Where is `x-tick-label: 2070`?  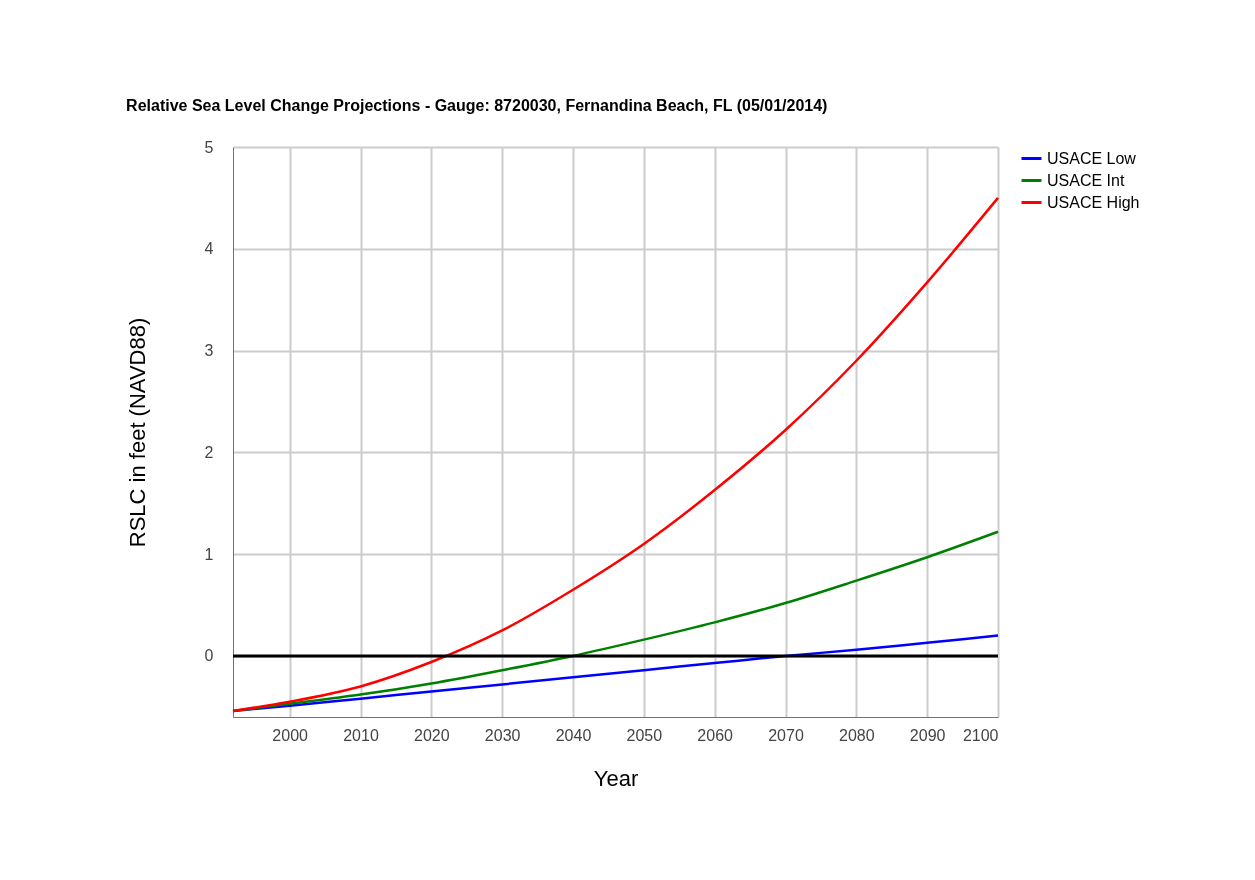 x-tick-label: 2070 is located at coordinates (786, 735).